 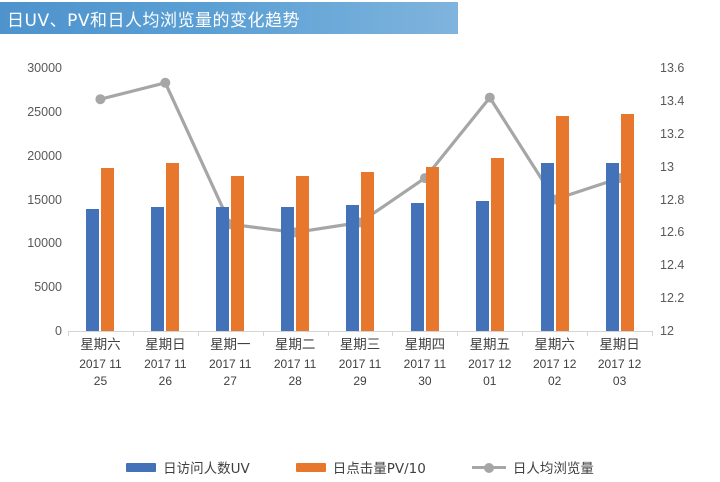 I want to click on legend-label: 日访问人数UV, so click(x=206, y=469).